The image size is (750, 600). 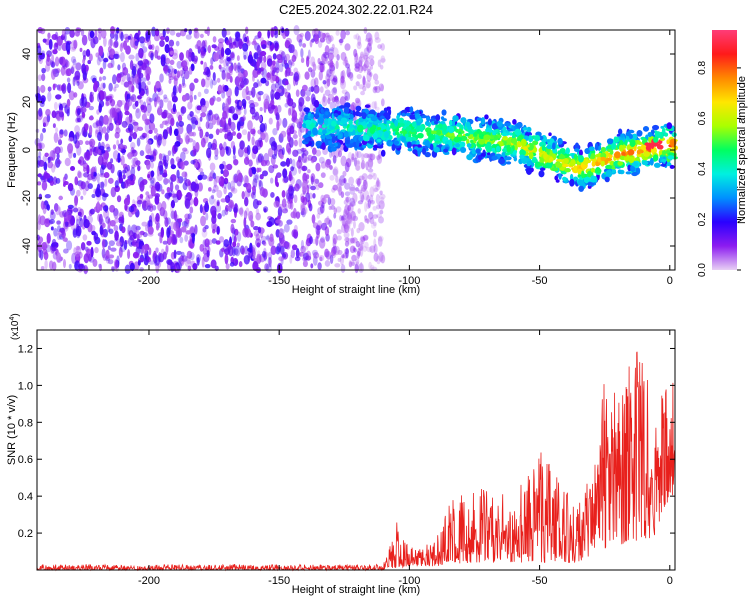 What do you see at coordinates (27, 54) in the screenshot?
I see `y-tick-label: 40` at bounding box center [27, 54].